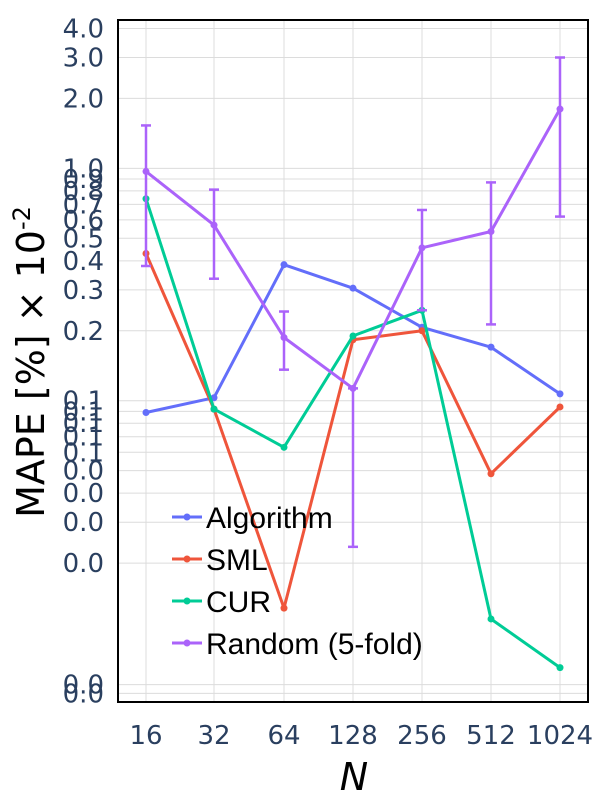  I want to click on legend-item: SML, so click(220, 560).